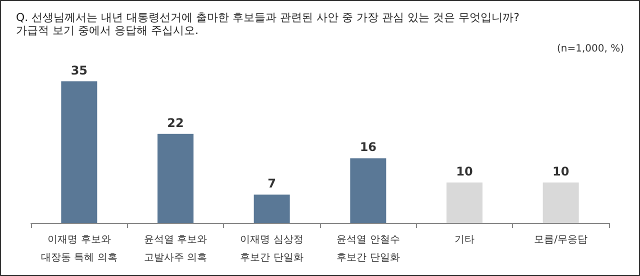  Describe the element at coordinates (175, 123) in the screenshot. I see `data-label: 22` at that location.